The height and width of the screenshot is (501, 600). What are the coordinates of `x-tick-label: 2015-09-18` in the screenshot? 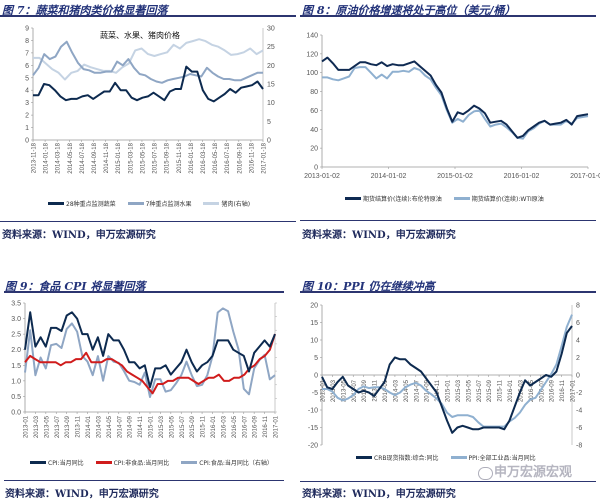 It's located at (168, 157).